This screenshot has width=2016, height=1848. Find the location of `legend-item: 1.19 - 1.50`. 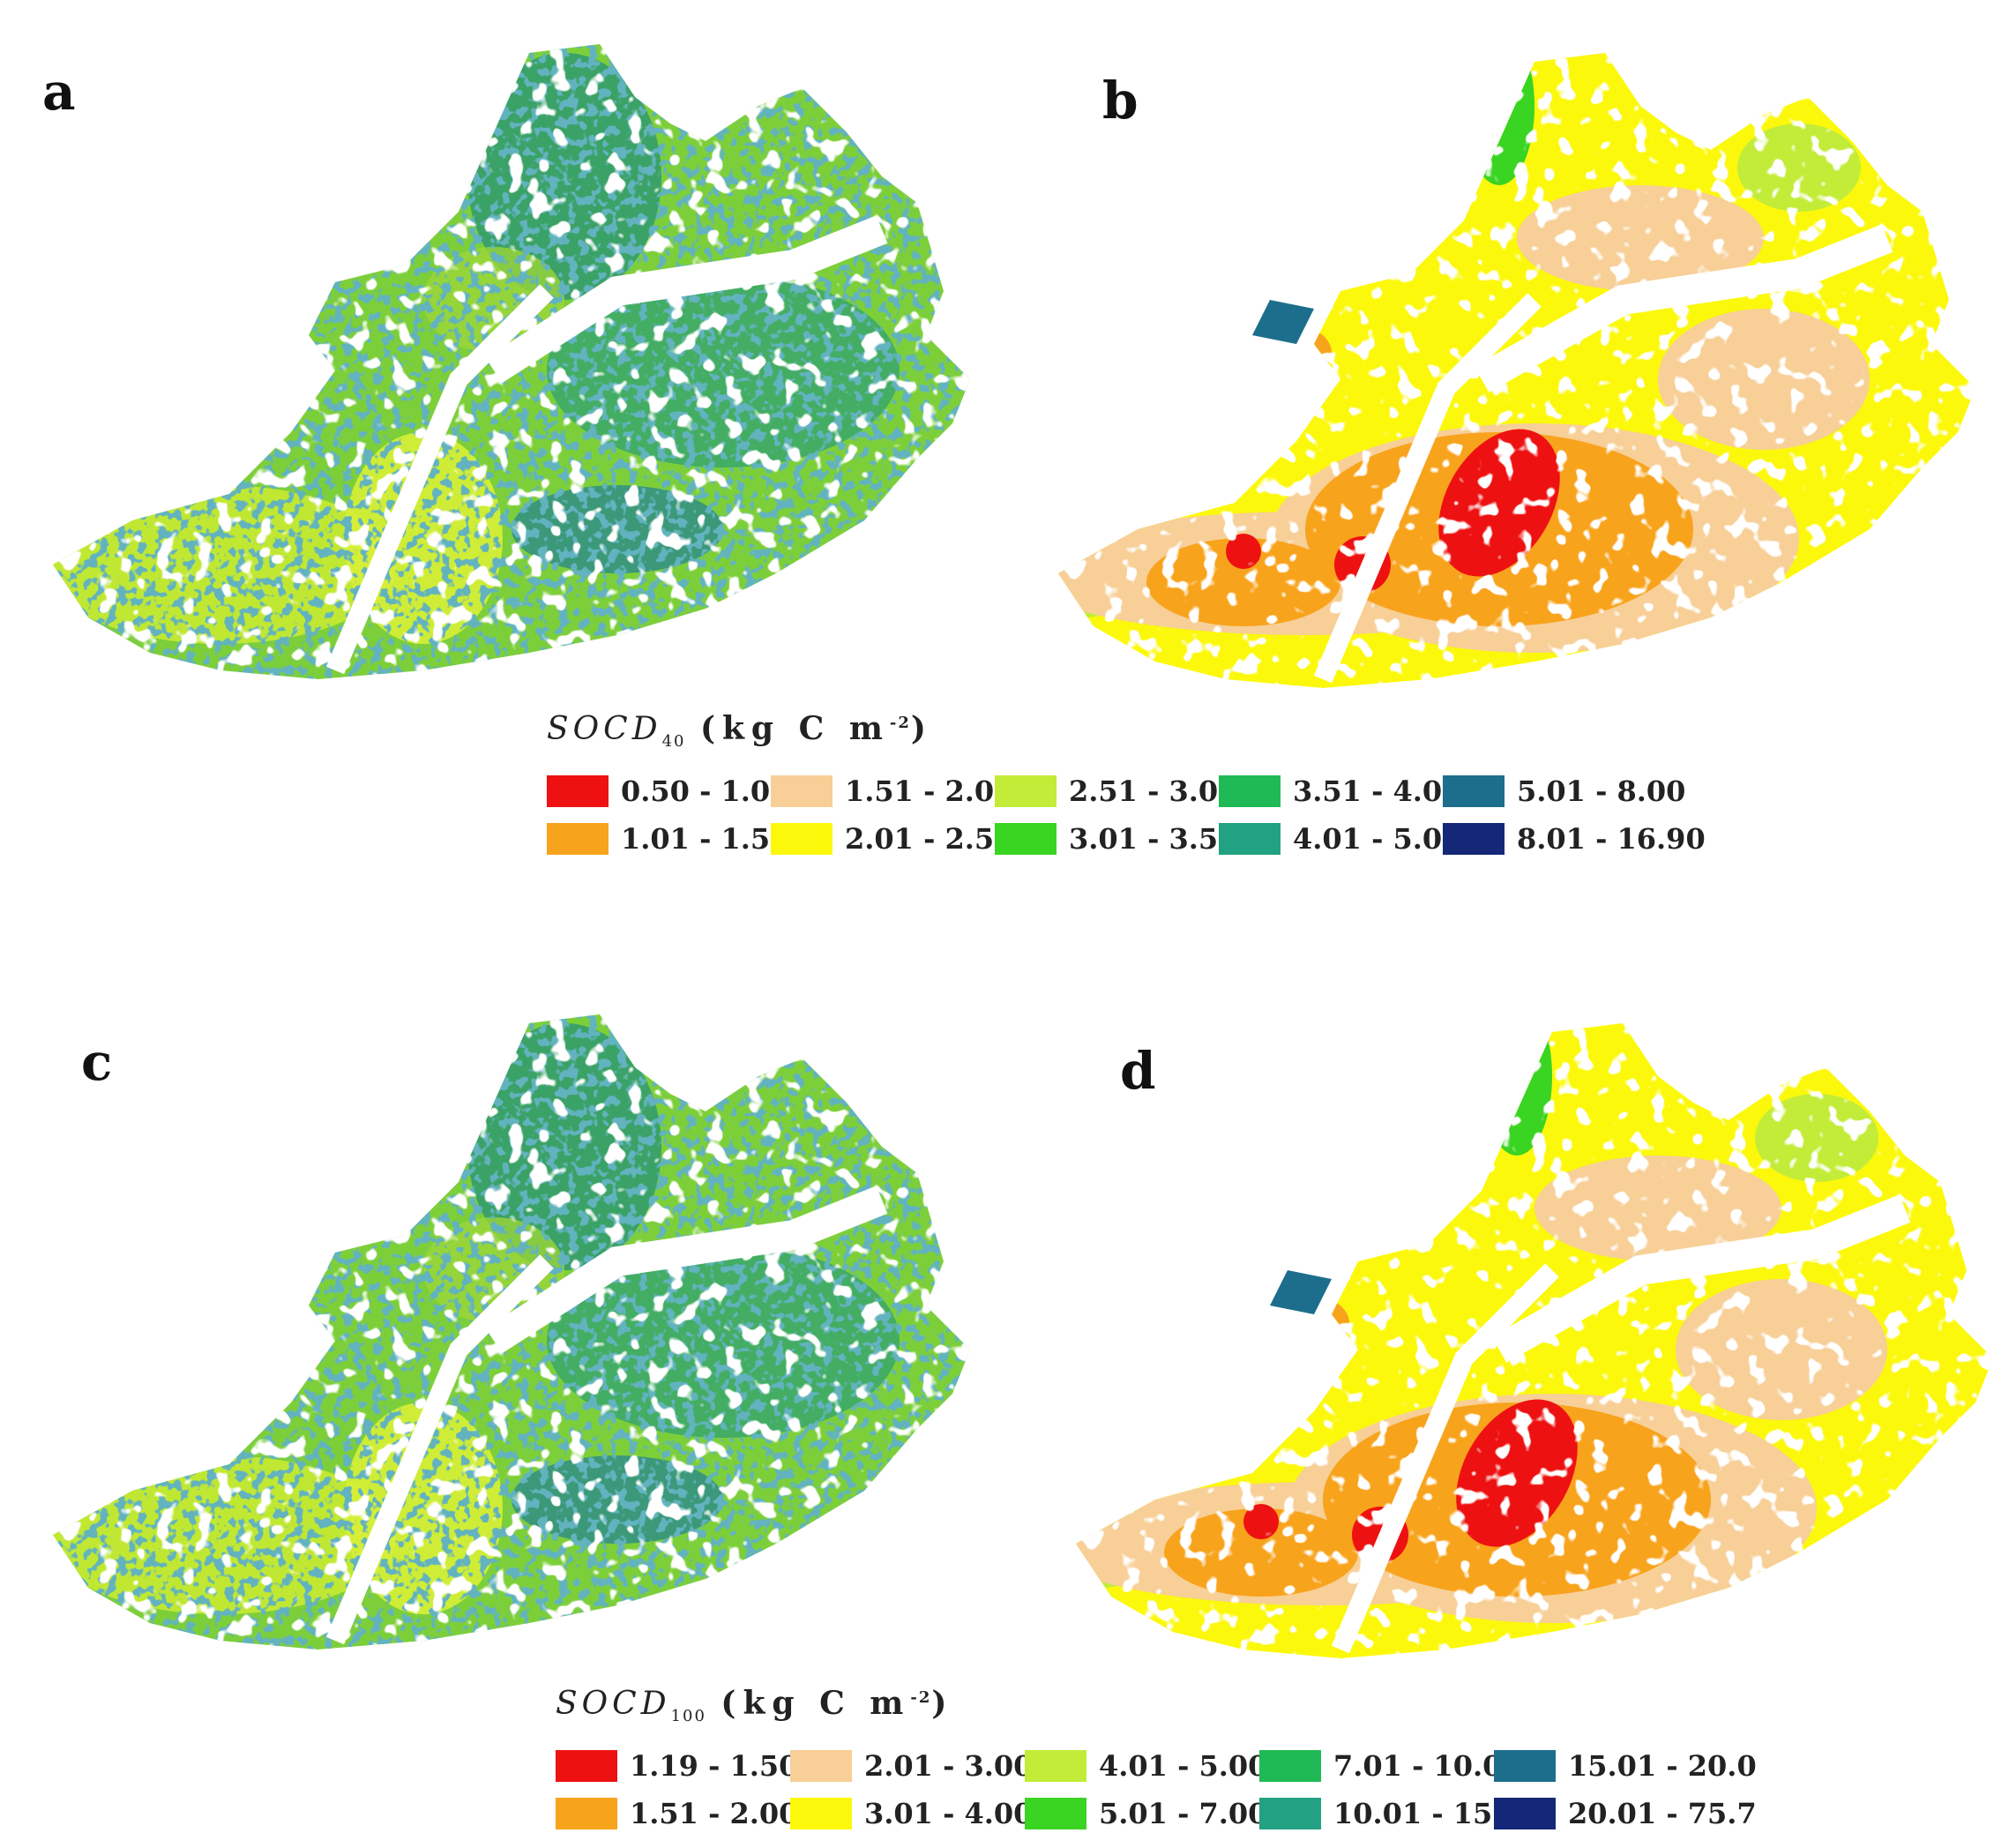

legend-item: 1.19 - 1.50 is located at coordinates (677, 1766).